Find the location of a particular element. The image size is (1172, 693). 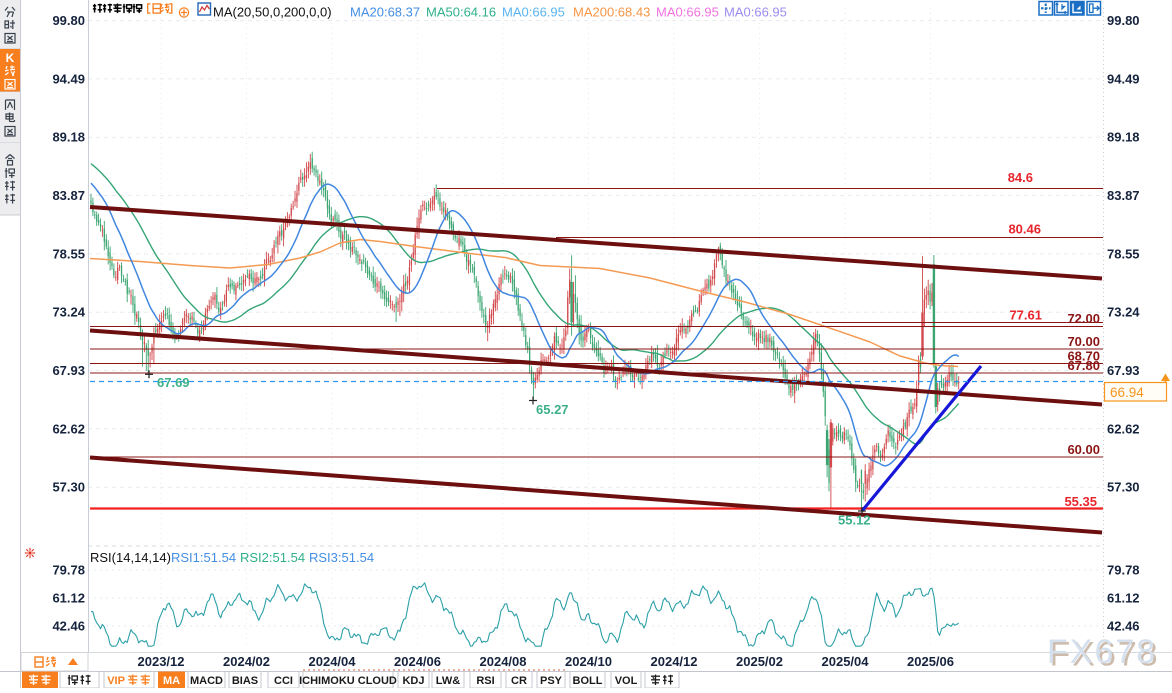

svg-text: MACD is located at coordinates (206, 681).